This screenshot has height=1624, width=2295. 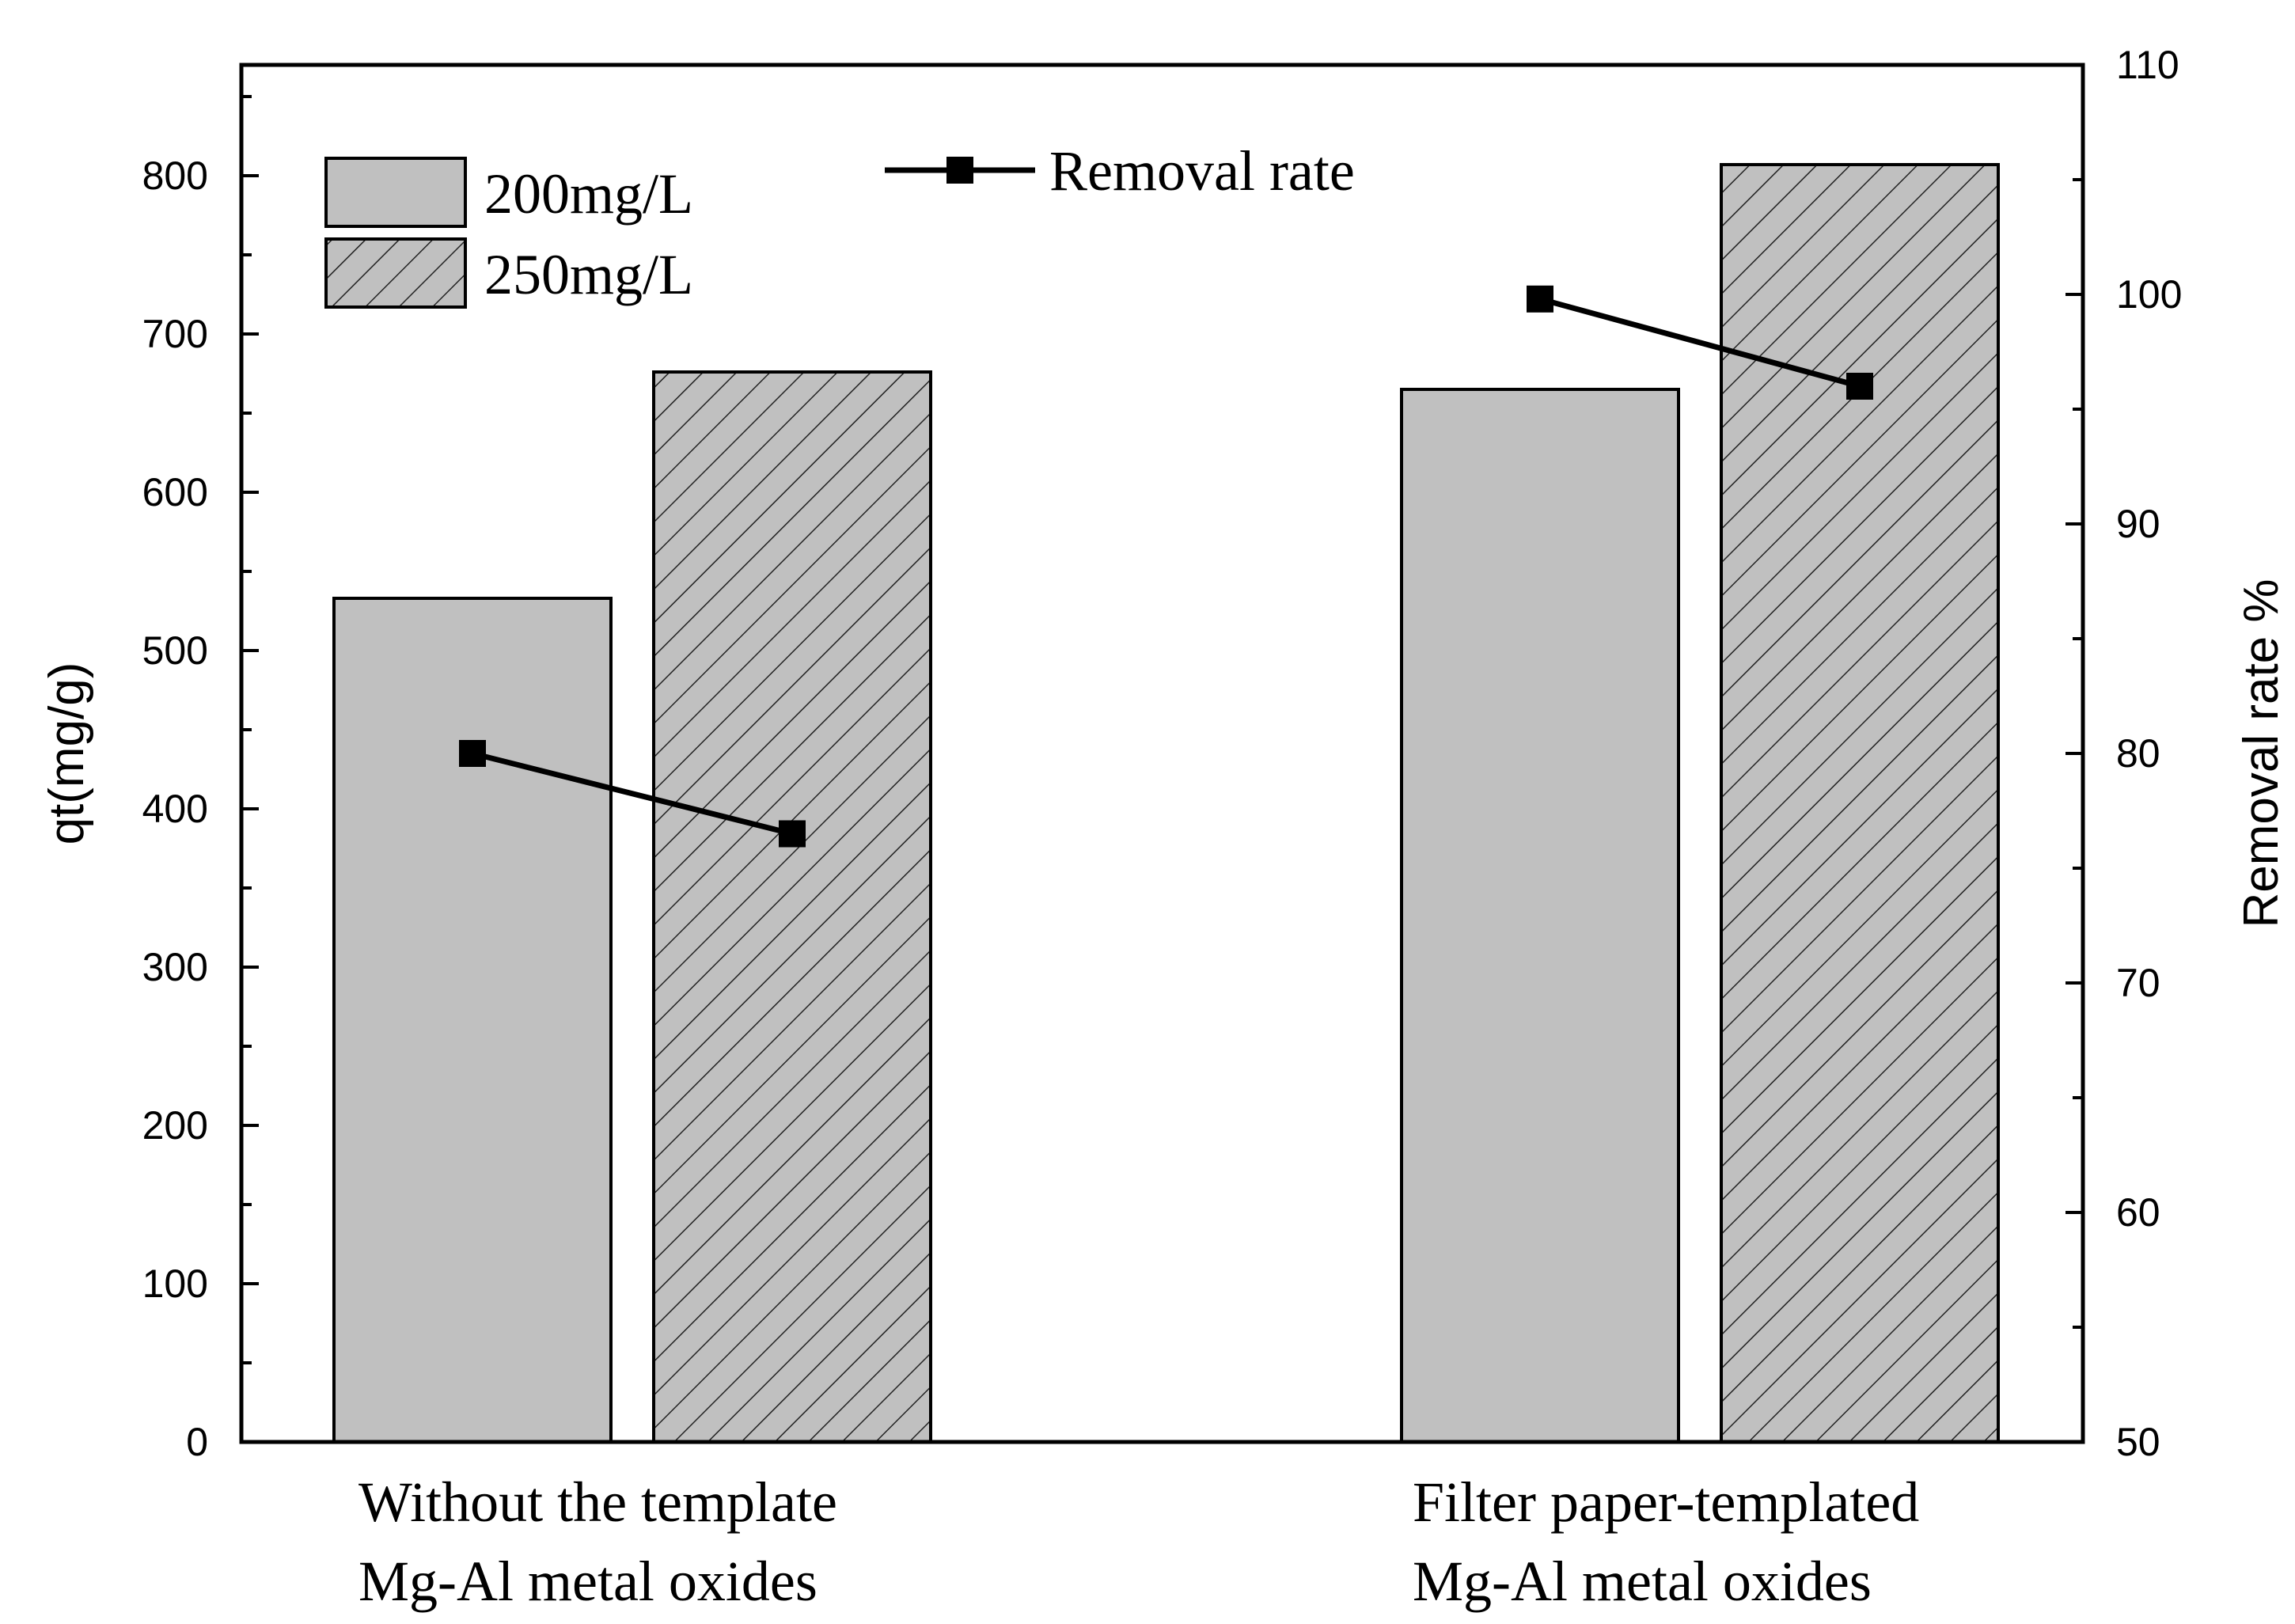 I want to click on legend: 200mg/L 250mg/L Removal rate, so click(x=839, y=224).